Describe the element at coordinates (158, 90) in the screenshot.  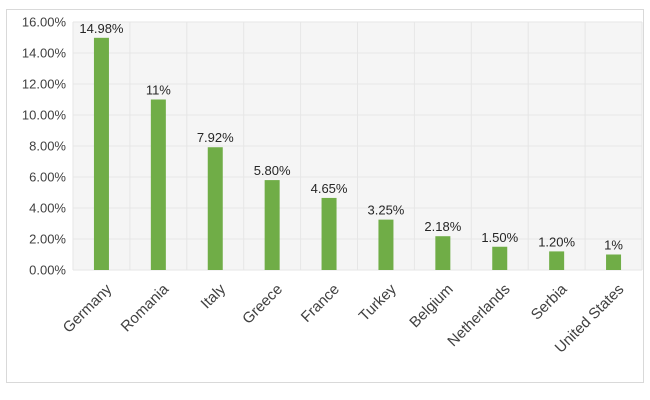
I see `data-label: 11%` at that location.